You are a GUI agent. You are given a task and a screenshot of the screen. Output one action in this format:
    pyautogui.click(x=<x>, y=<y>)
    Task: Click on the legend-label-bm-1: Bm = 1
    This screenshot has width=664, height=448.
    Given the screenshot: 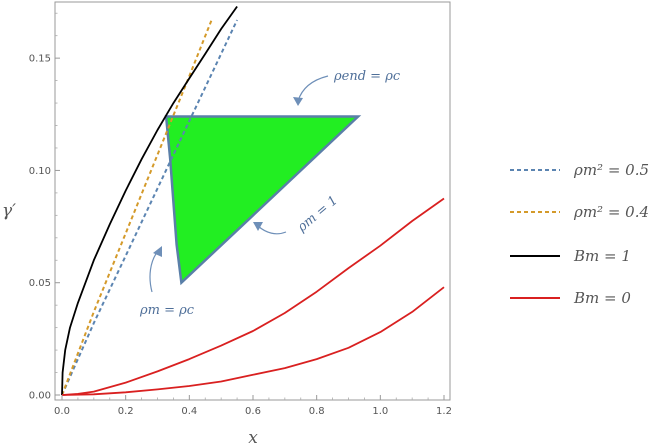 What is the action you would take?
    pyautogui.click(x=602, y=256)
    